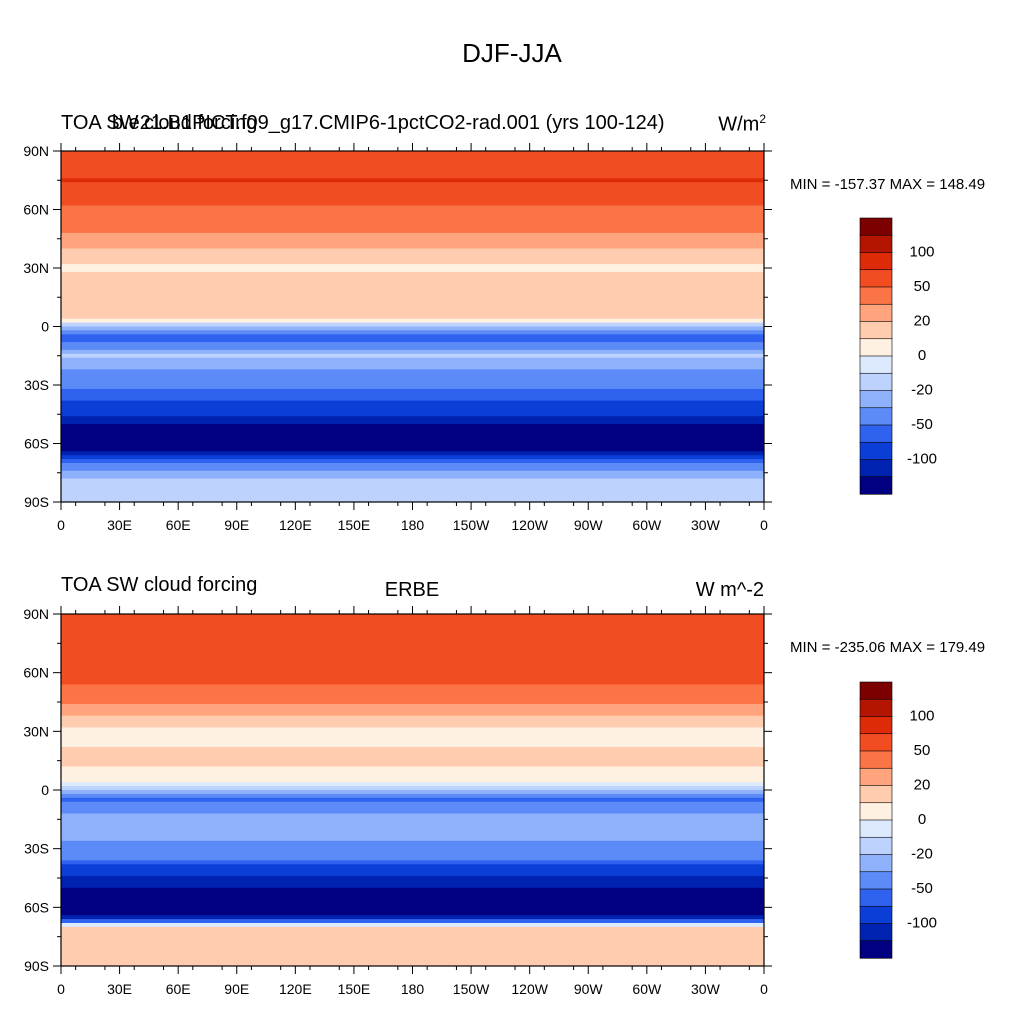 The height and width of the screenshot is (1024, 1024). What do you see at coordinates (236, 989) in the screenshot?
I see `lon-tick-label: 90E` at bounding box center [236, 989].